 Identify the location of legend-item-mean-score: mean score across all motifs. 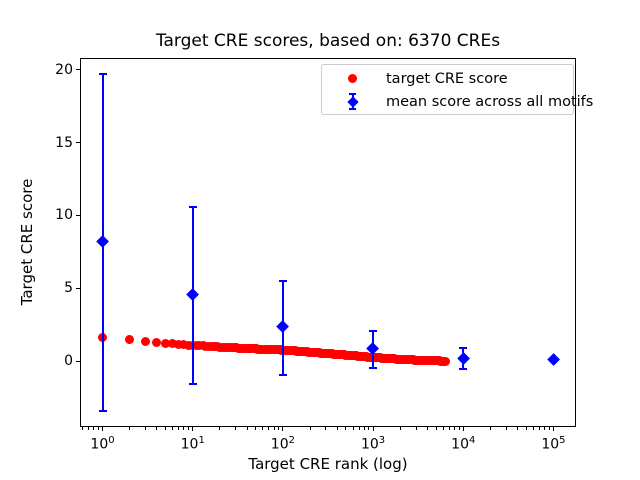
(457, 101).